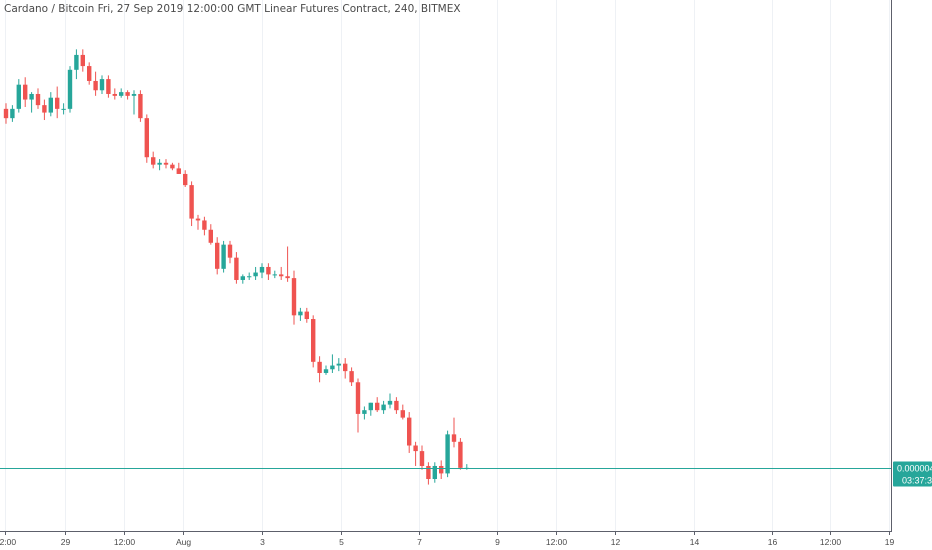 The image size is (932, 550). Describe the element at coordinates (183, 542) in the screenshot. I see `x-tick-label: Aug` at that location.